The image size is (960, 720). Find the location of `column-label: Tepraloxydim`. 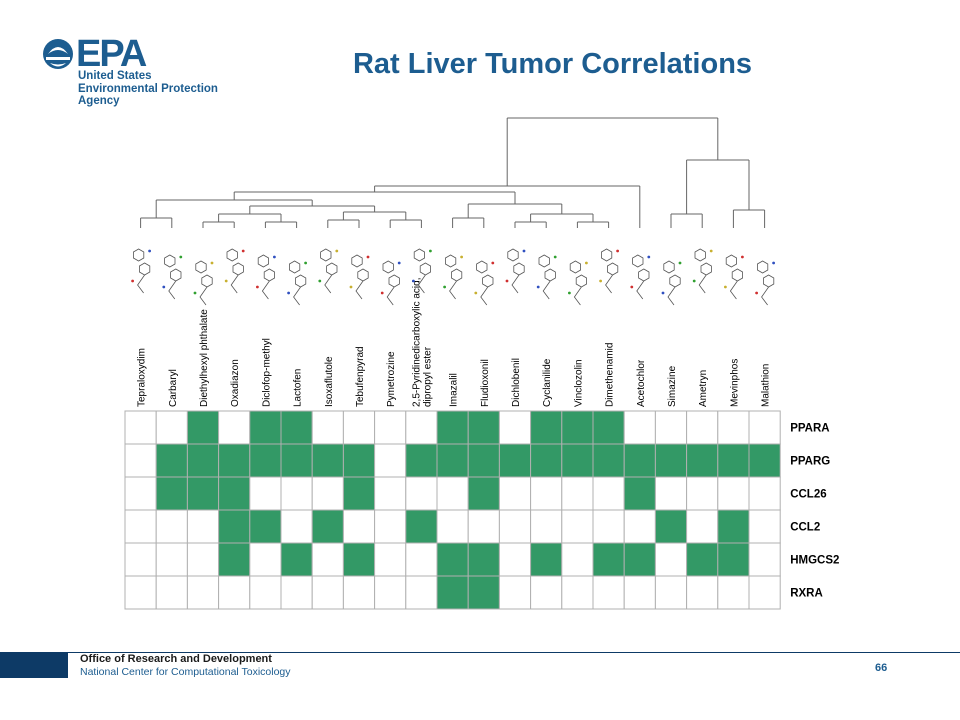

column-label: Tepraloxydim is located at coordinates (142, 377).